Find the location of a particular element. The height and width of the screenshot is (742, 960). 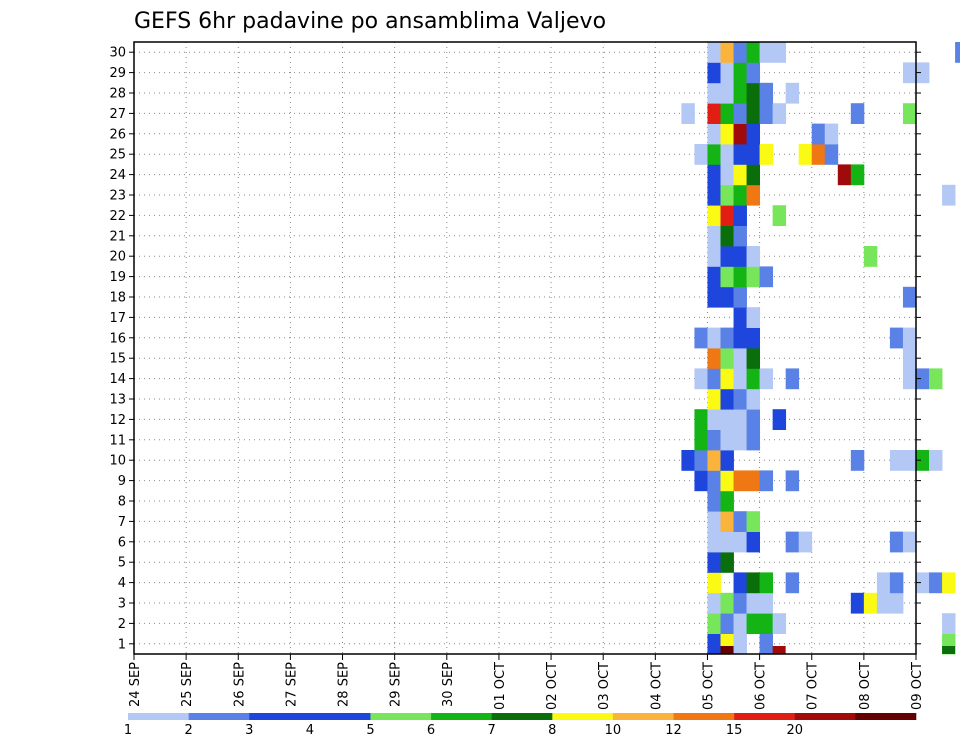

colorbar-label: 12 is located at coordinates (673, 730).